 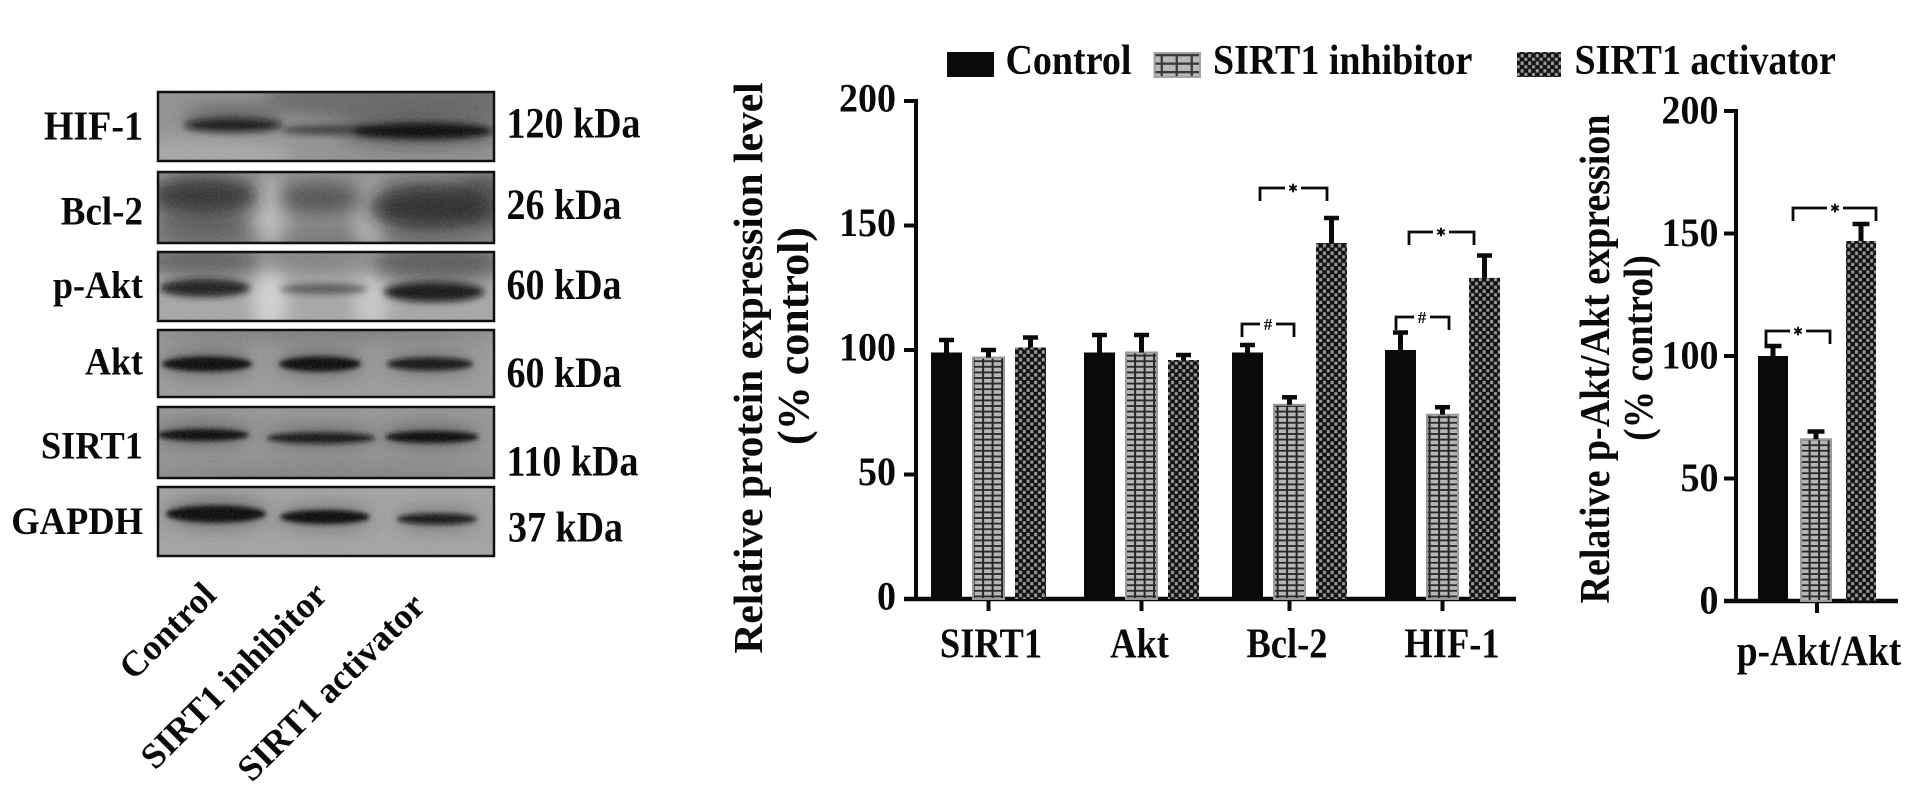 What do you see at coordinates (565, 527) in the screenshot?
I see `svg-text: 37 kDa` at bounding box center [565, 527].